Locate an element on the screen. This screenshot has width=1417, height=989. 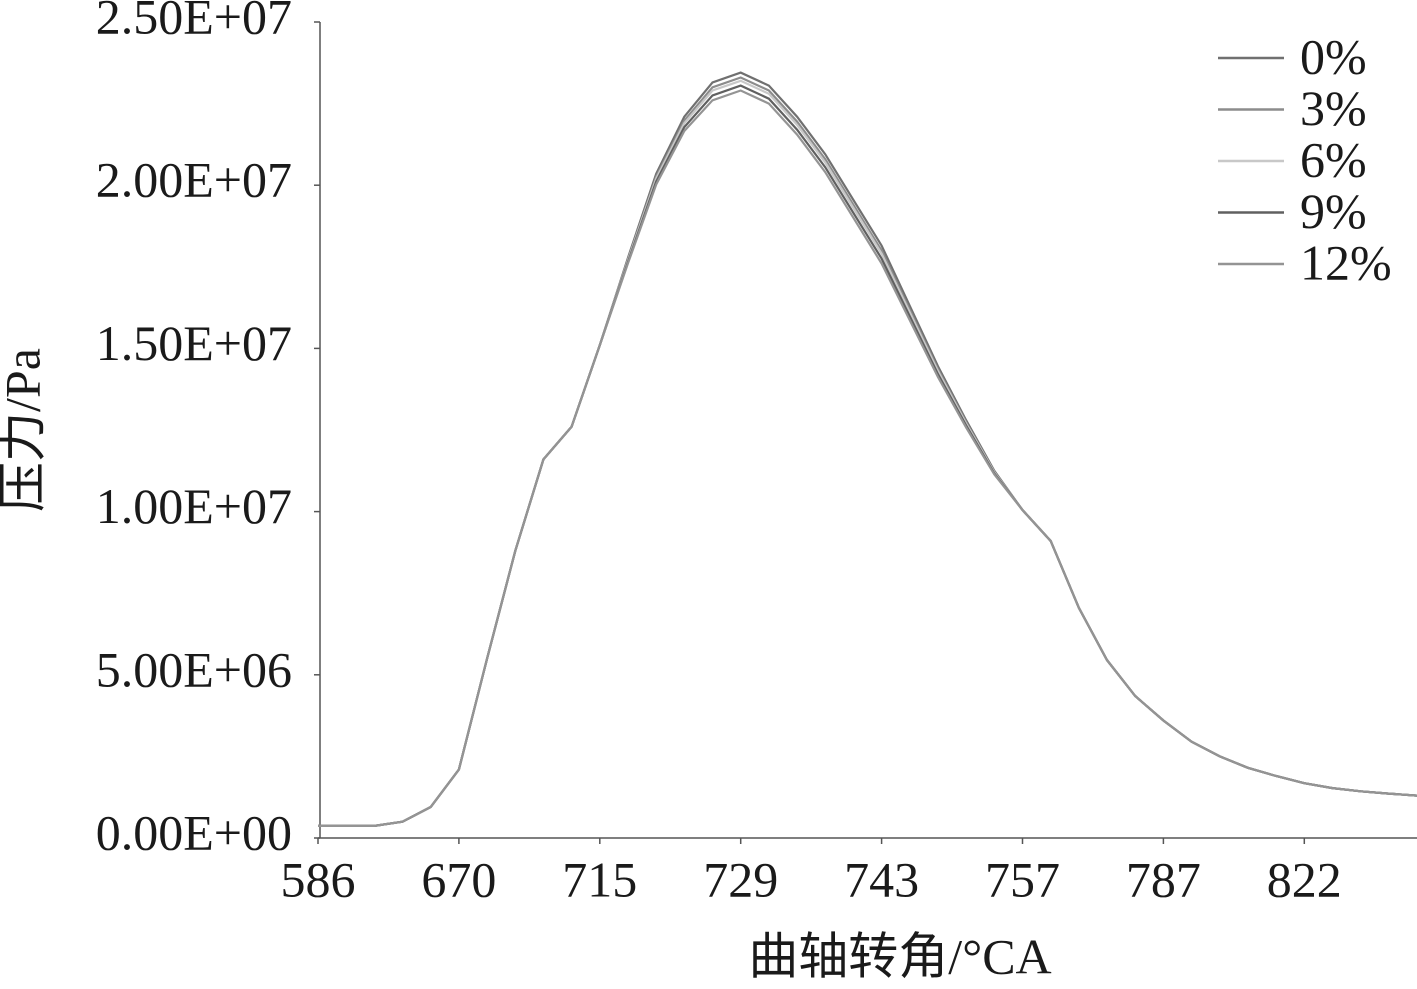
y-tick-label: 2.00E+07 is located at coordinates (194, 180).